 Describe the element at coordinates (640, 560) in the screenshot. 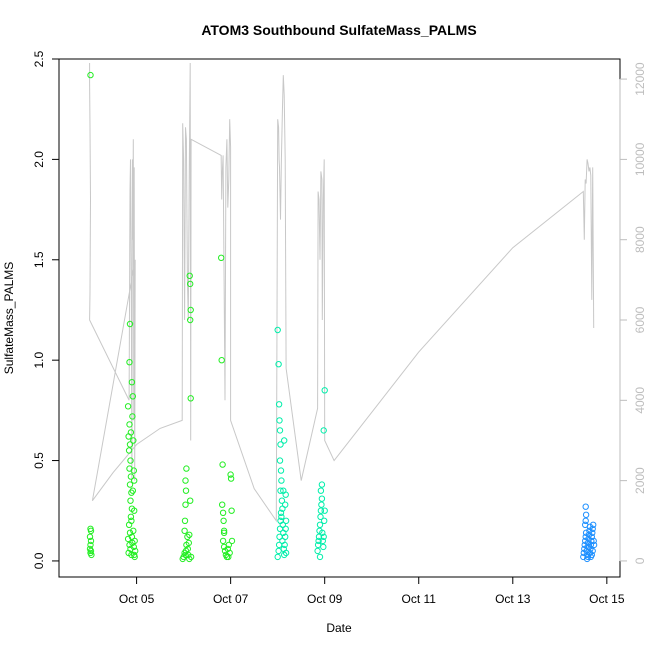

I see `y2-tick-label: 0` at that location.